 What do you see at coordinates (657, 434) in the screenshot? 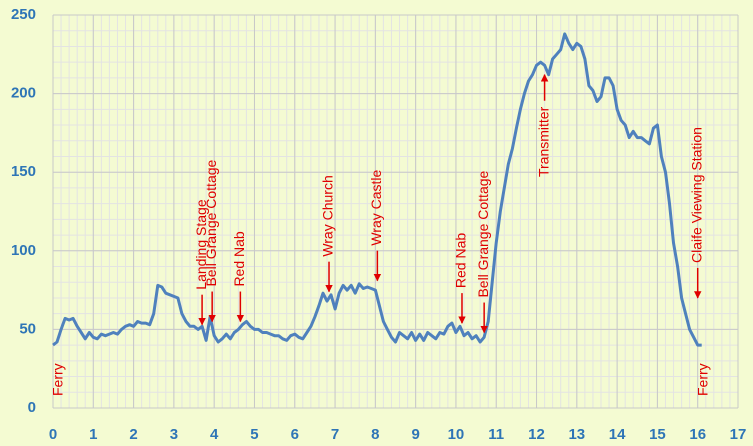
I see `x-tick-label: 15` at bounding box center [657, 434].